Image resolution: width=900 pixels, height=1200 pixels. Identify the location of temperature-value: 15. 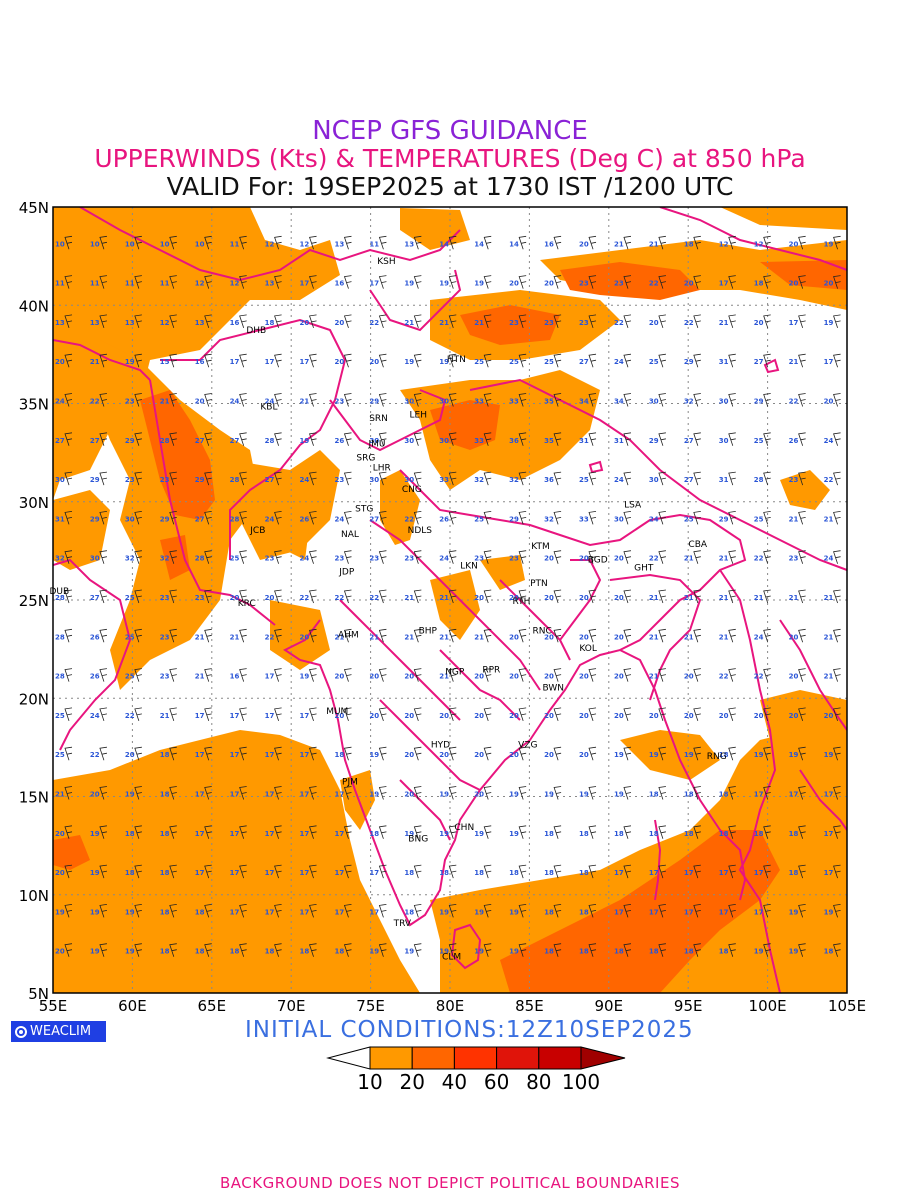
(165, 362).